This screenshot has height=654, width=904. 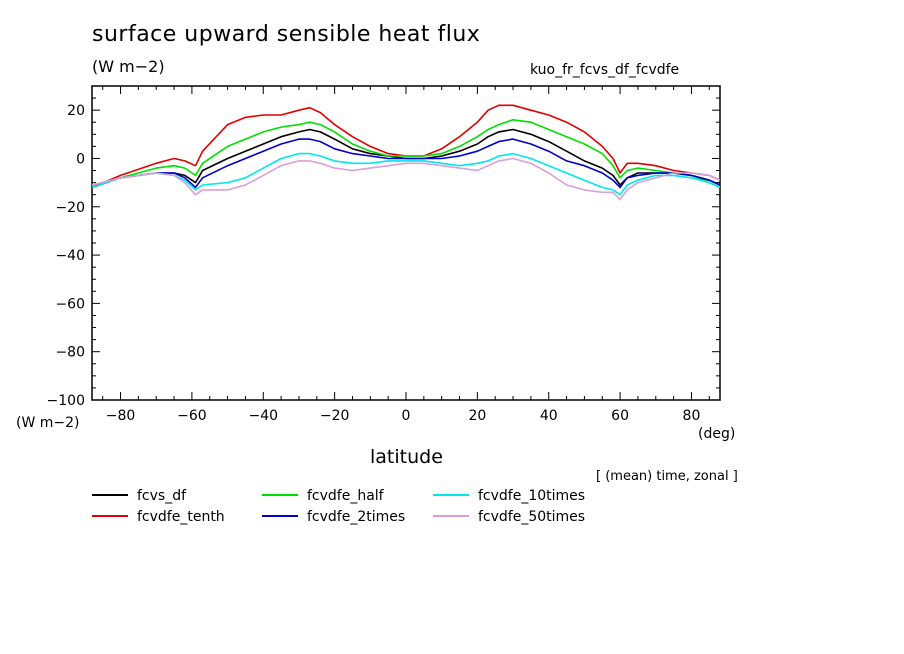 I want to click on chart-title: surface upward sensible heat flux, so click(x=286, y=34).